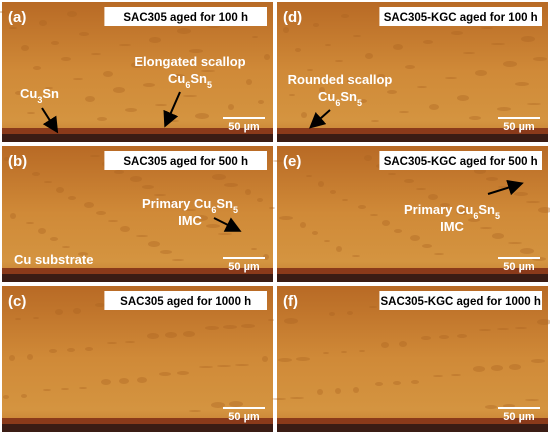 The width and height of the screenshot is (550, 434). I want to click on annotation-text: Sn, so click(224, 203).